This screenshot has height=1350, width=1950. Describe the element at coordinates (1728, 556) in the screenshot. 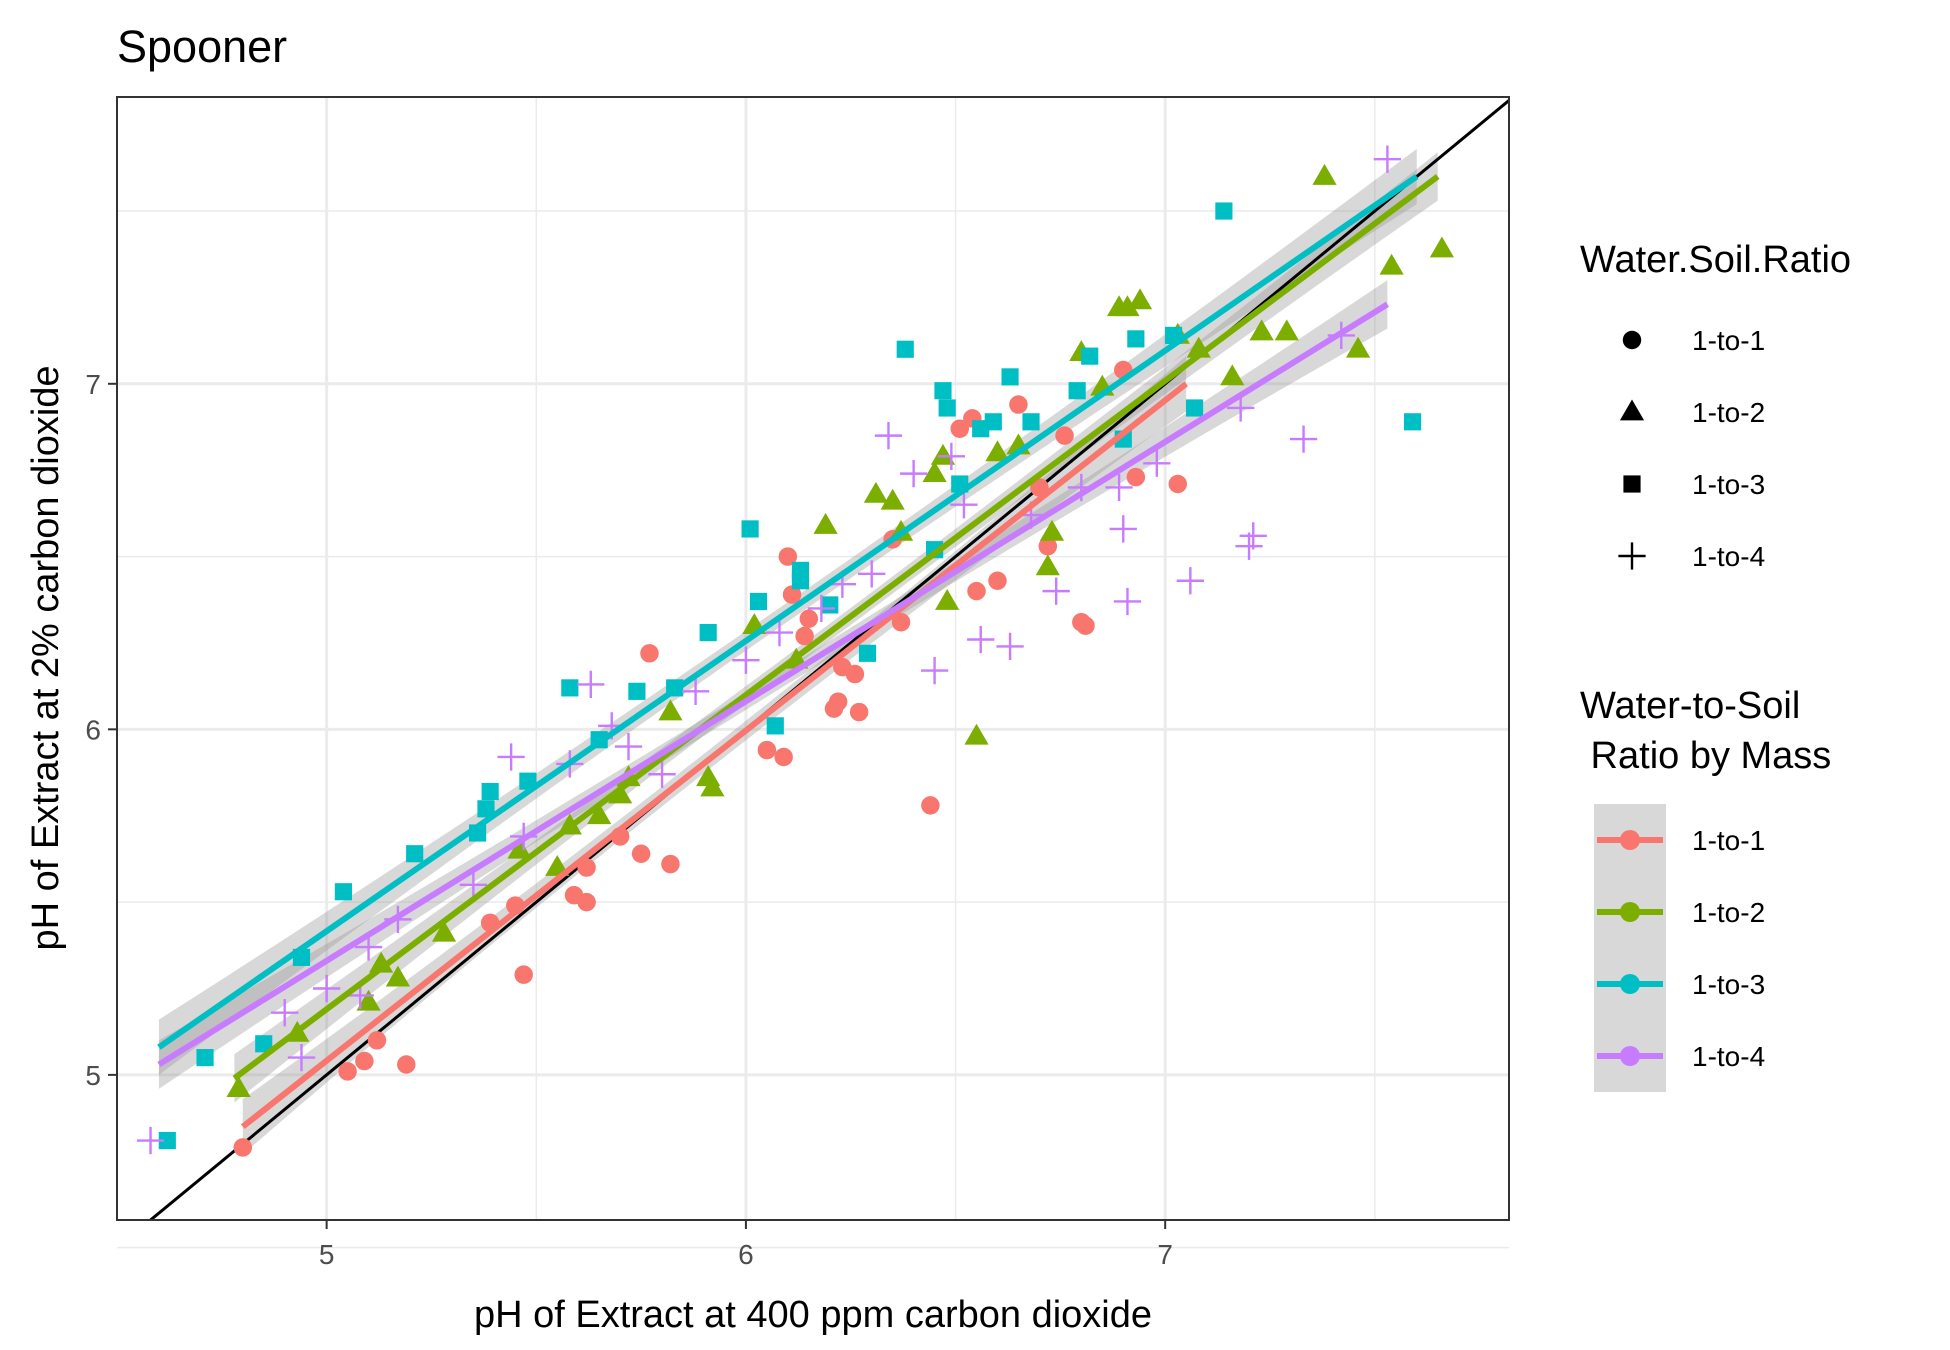

I see `legend-shape-label: 1-to-4` at that location.